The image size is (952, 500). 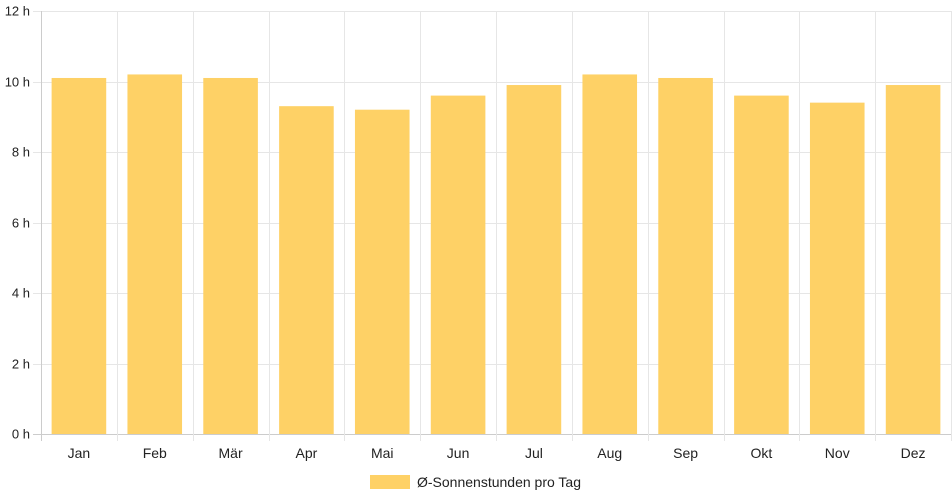 I want to click on y-tick-label: 4 h, so click(x=21, y=293).